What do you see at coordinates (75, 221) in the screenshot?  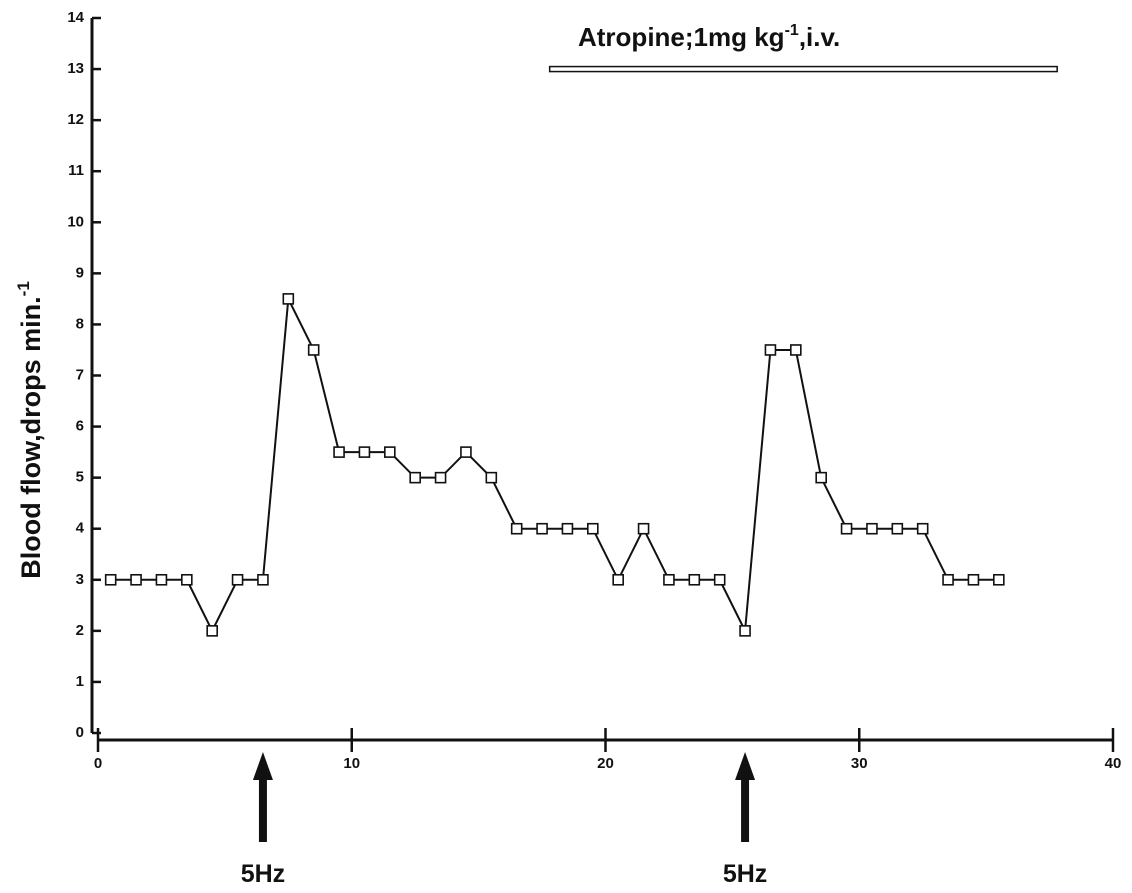 I see `y-tick-label: 10` at bounding box center [75, 221].